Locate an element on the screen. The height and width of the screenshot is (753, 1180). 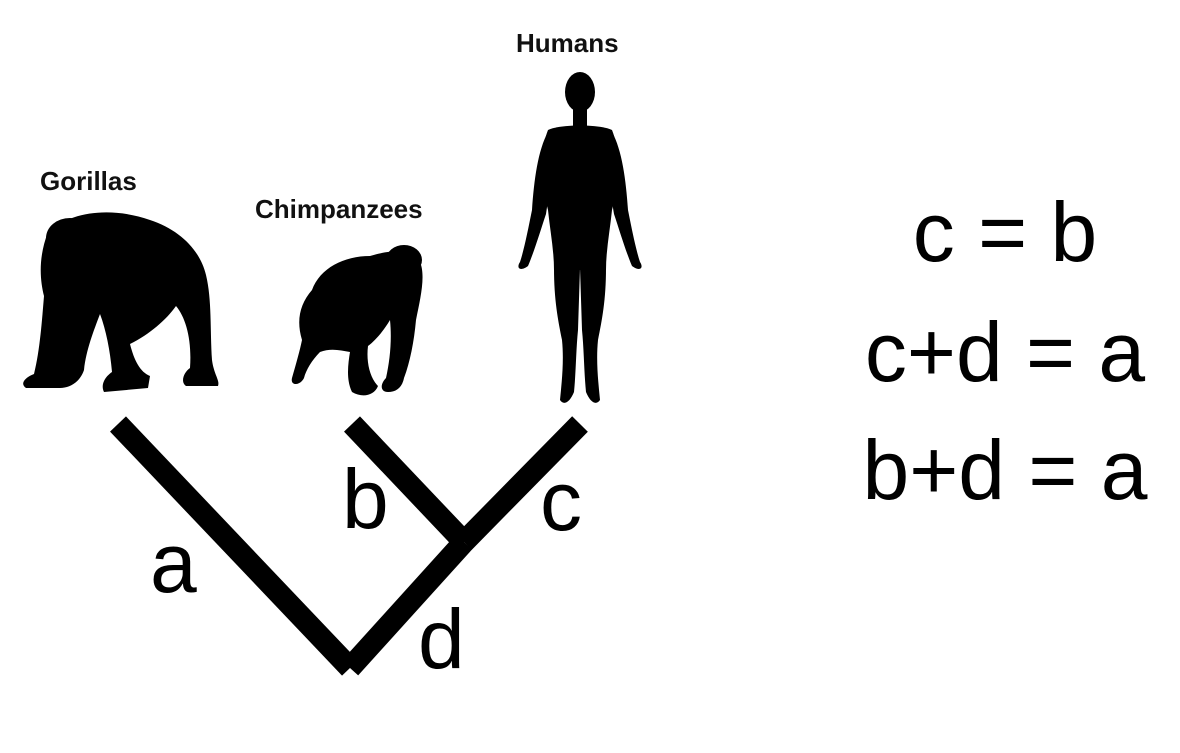
branch-a-line is located at coordinates (234, 546).